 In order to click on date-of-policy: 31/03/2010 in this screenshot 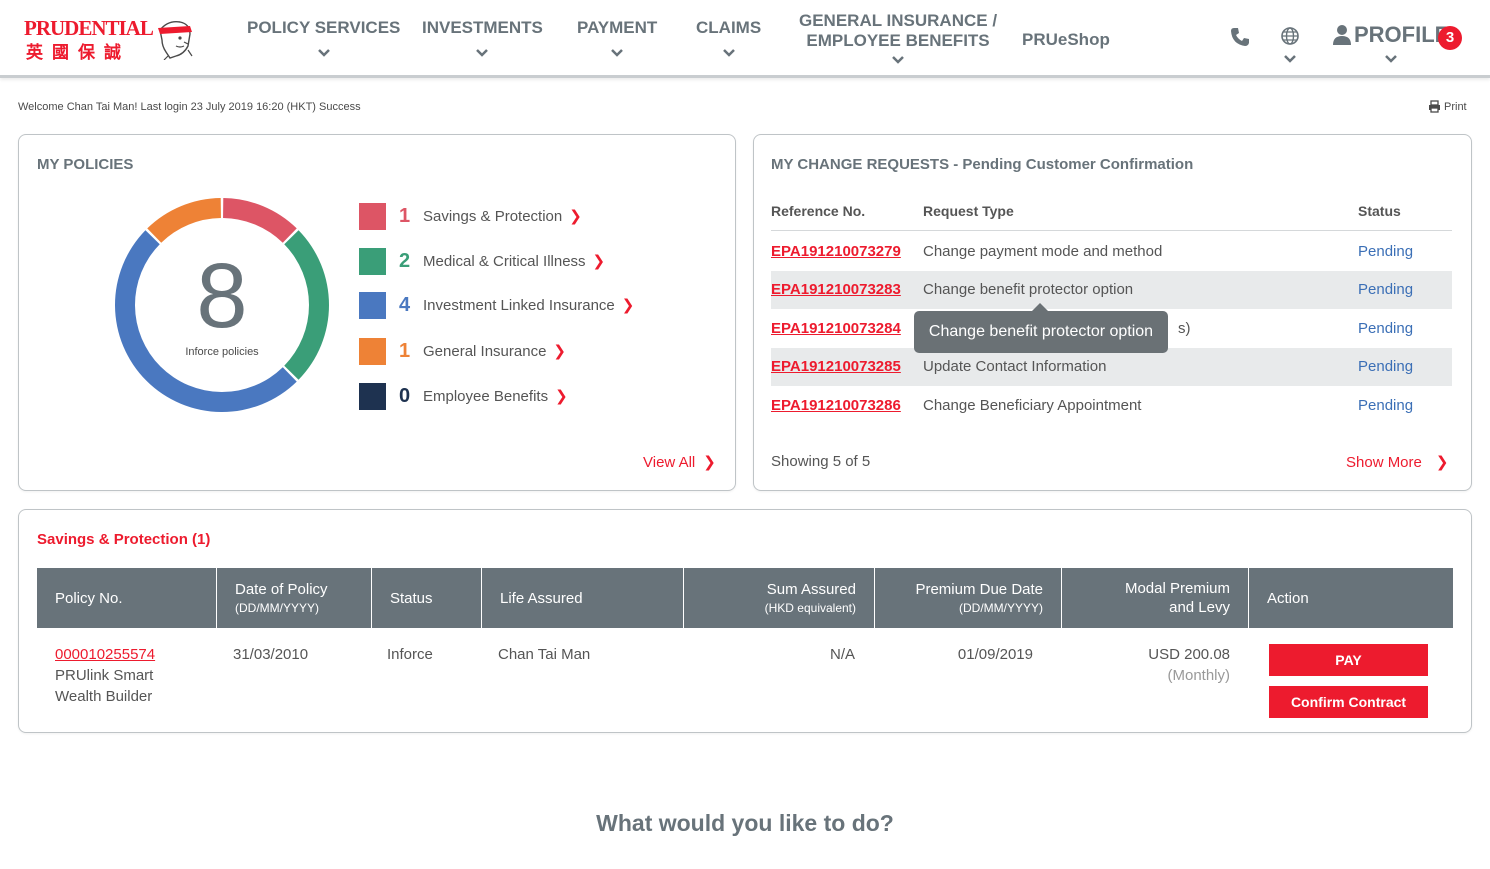, I will do `click(271, 654)`.